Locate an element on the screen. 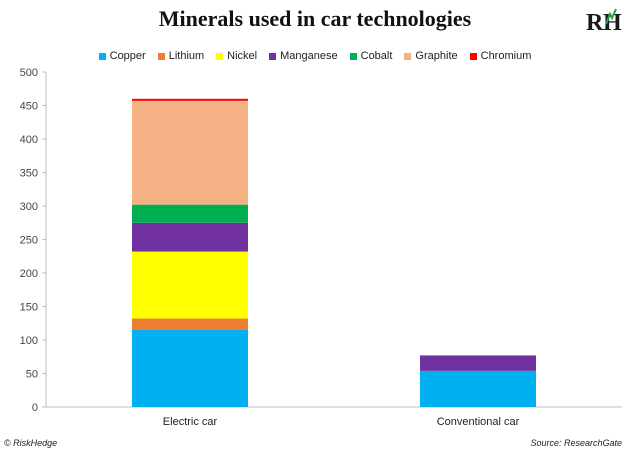 This screenshot has height=455, width=630. bar-segment-lithium-electric-car is located at coordinates (190, 324).